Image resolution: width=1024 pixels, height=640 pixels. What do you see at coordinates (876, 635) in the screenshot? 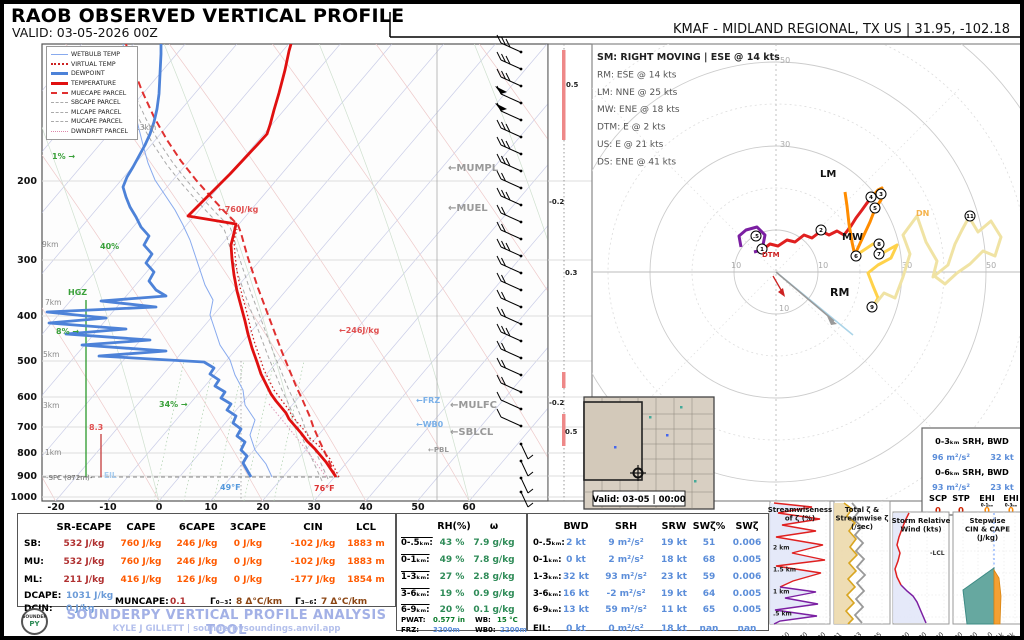
I see `panel-tick-label: .05` at bounding box center [876, 635].